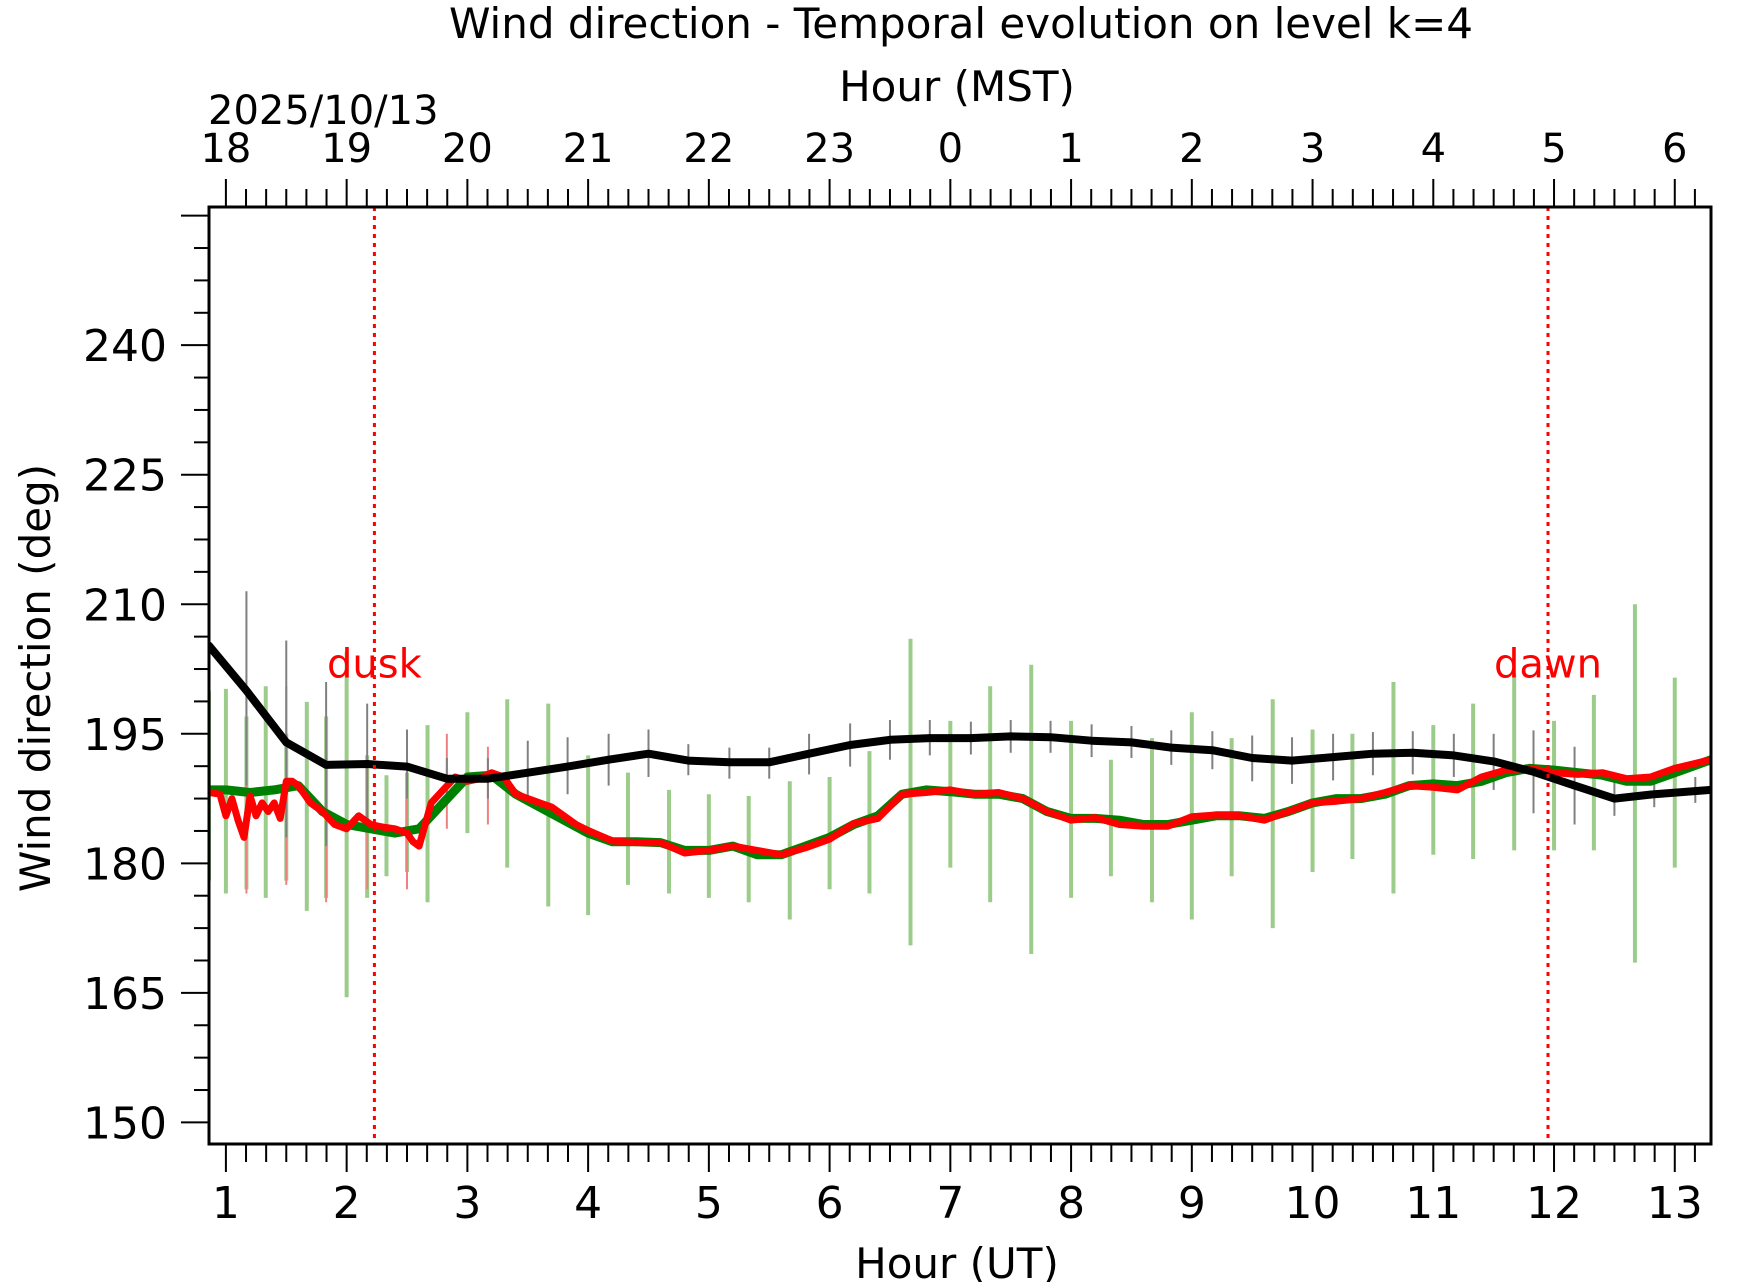 The image size is (1742, 1282). Describe the element at coordinates (1070, 149) in the screenshot. I see `top-tick-label: 1` at that location.